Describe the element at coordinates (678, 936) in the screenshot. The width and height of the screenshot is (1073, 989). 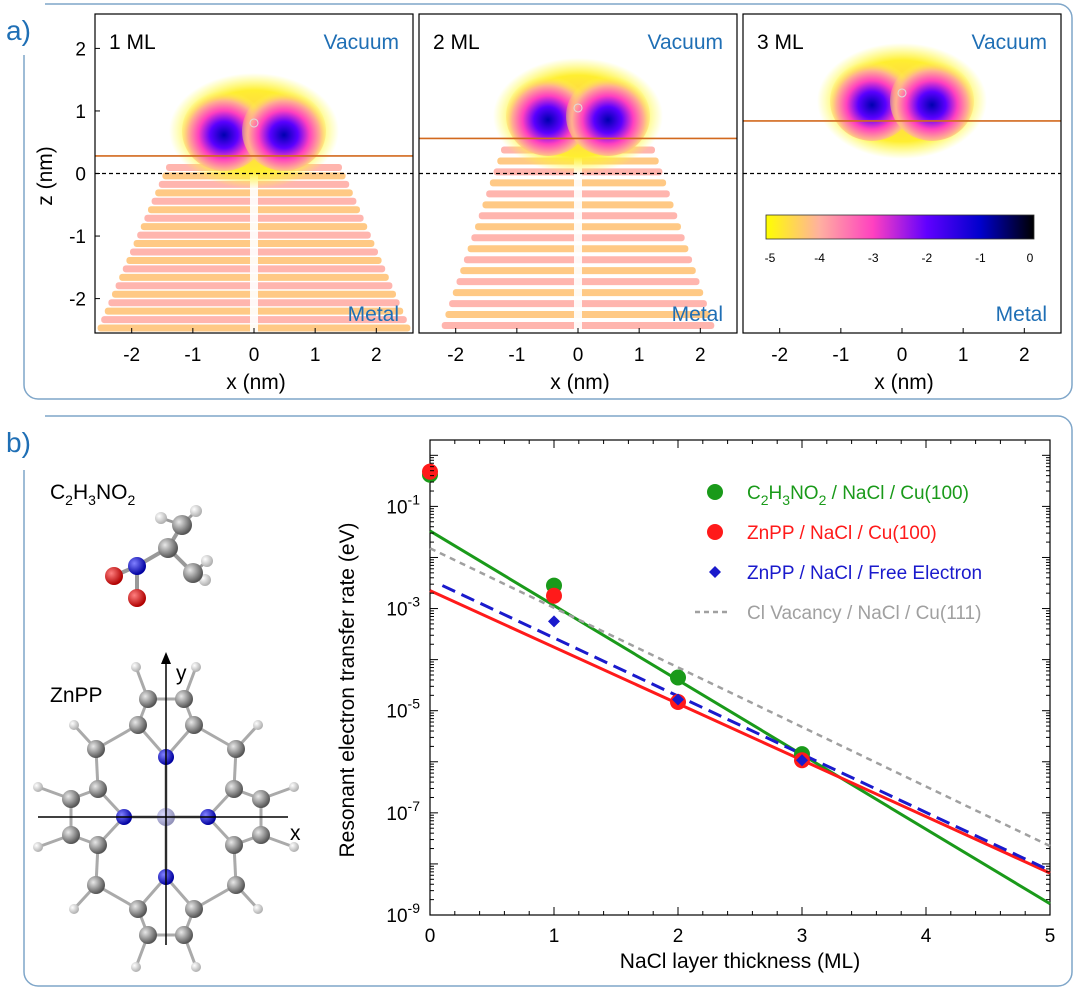
I see `chart-x-tick: 2` at that location.